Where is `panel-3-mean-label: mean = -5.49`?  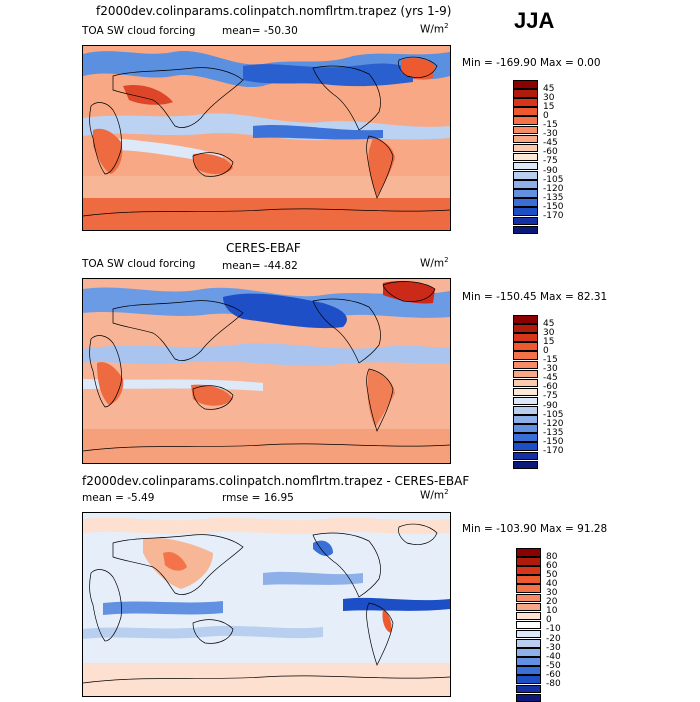 panel-3-mean-label: mean = -5.49 is located at coordinates (118, 498).